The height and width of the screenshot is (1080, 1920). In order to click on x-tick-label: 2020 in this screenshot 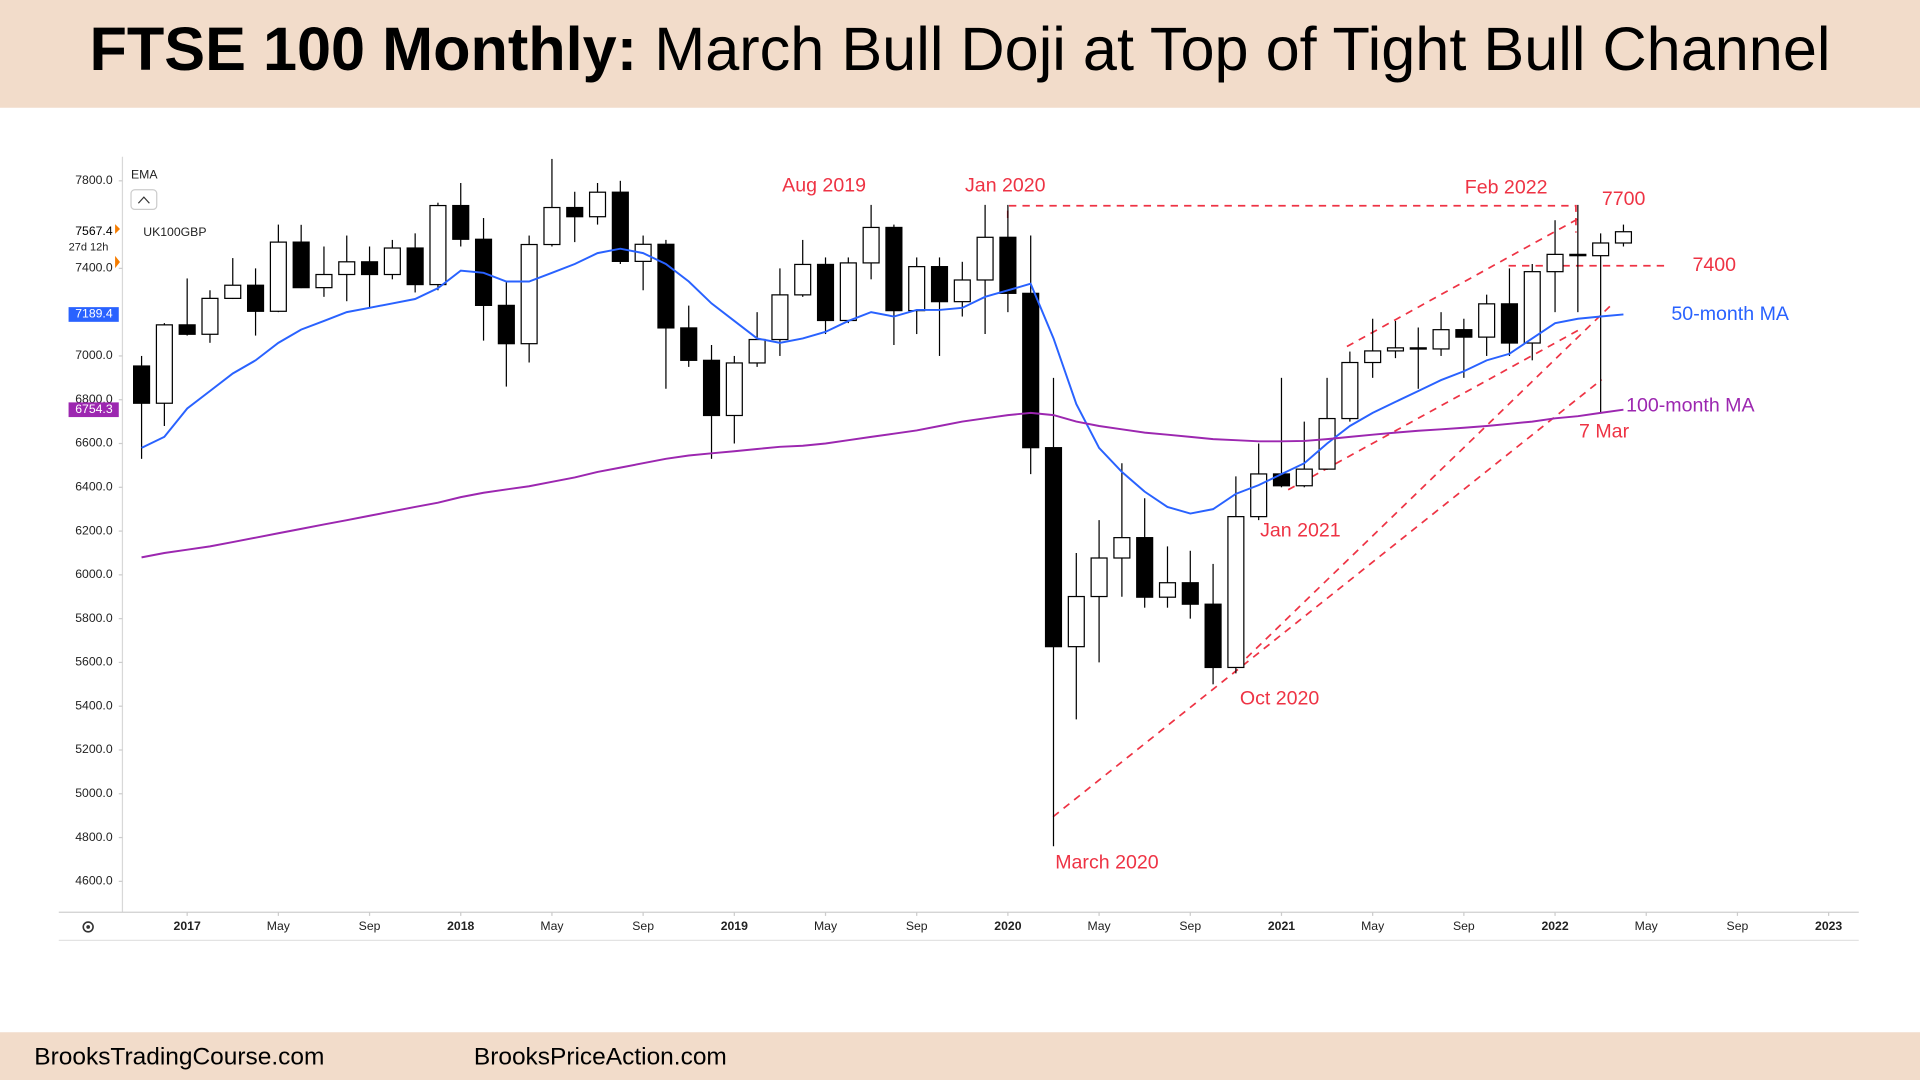, I will do `click(1007, 926)`.